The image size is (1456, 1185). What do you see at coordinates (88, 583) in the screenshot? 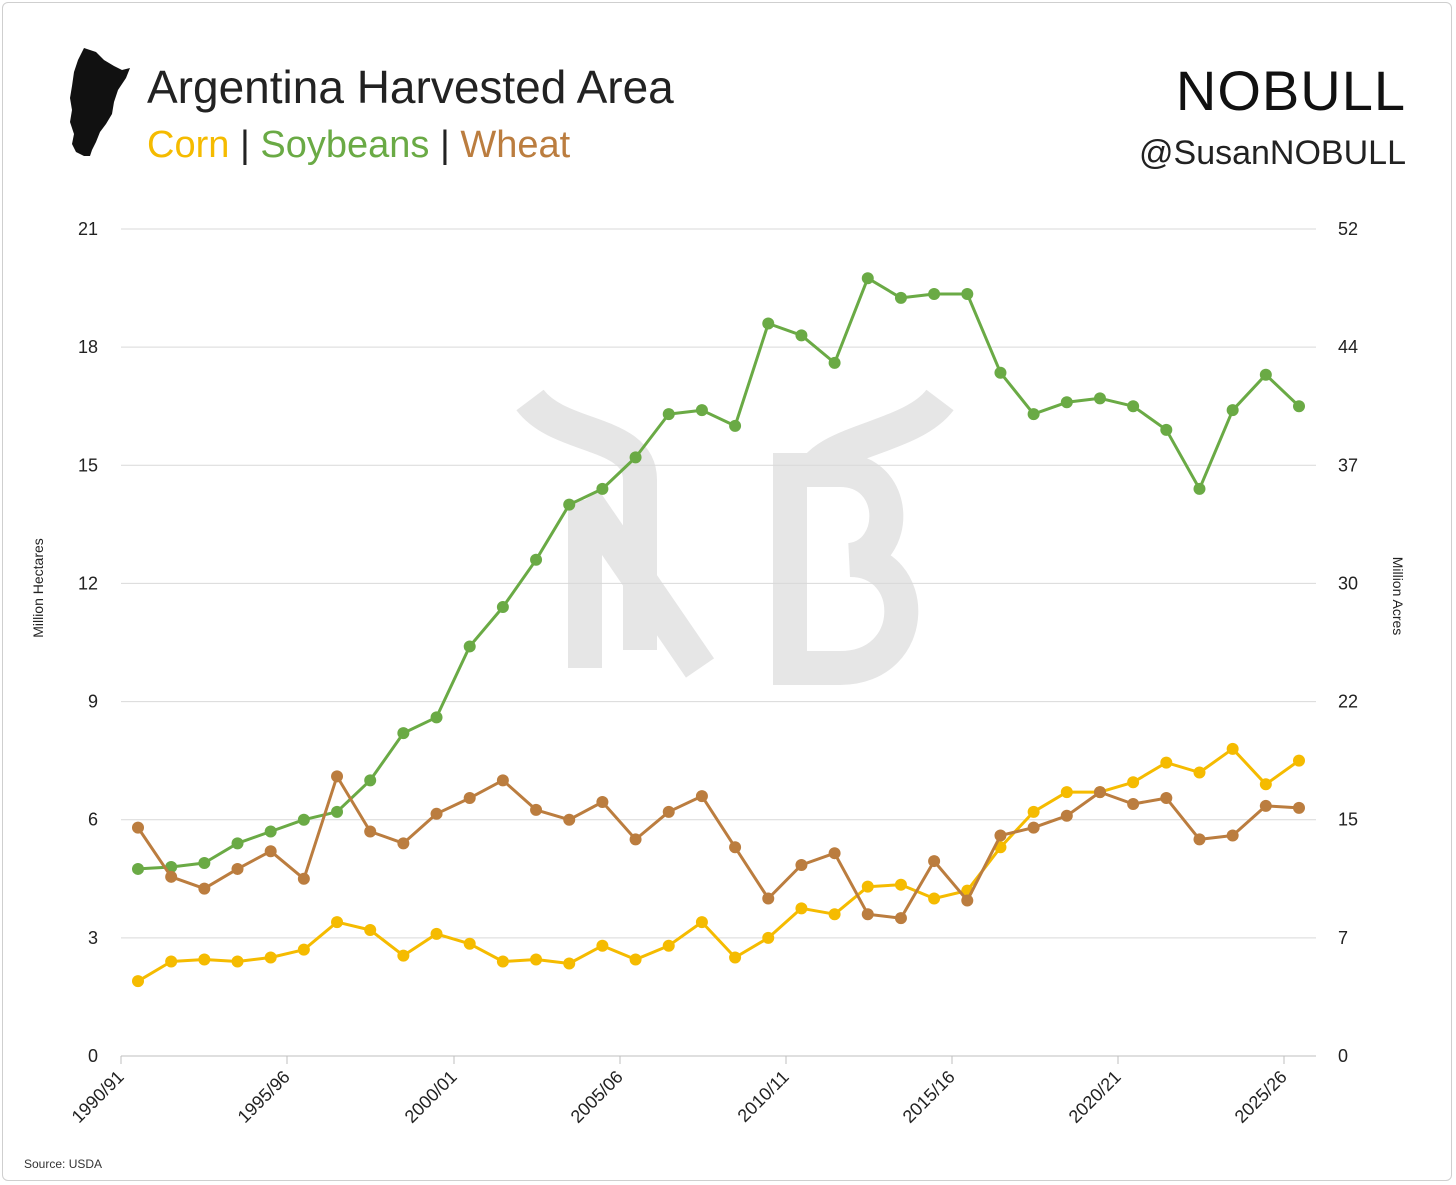
I see `y-tick-label: 12` at bounding box center [88, 583].